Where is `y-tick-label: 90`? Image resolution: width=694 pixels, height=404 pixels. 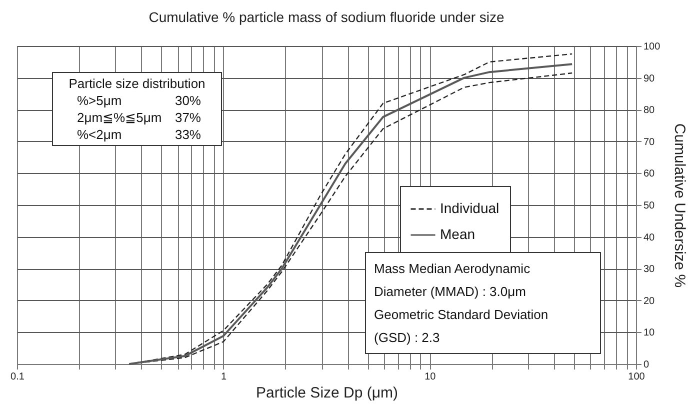
y-tick-label: 90 is located at coordinates (650, 78).